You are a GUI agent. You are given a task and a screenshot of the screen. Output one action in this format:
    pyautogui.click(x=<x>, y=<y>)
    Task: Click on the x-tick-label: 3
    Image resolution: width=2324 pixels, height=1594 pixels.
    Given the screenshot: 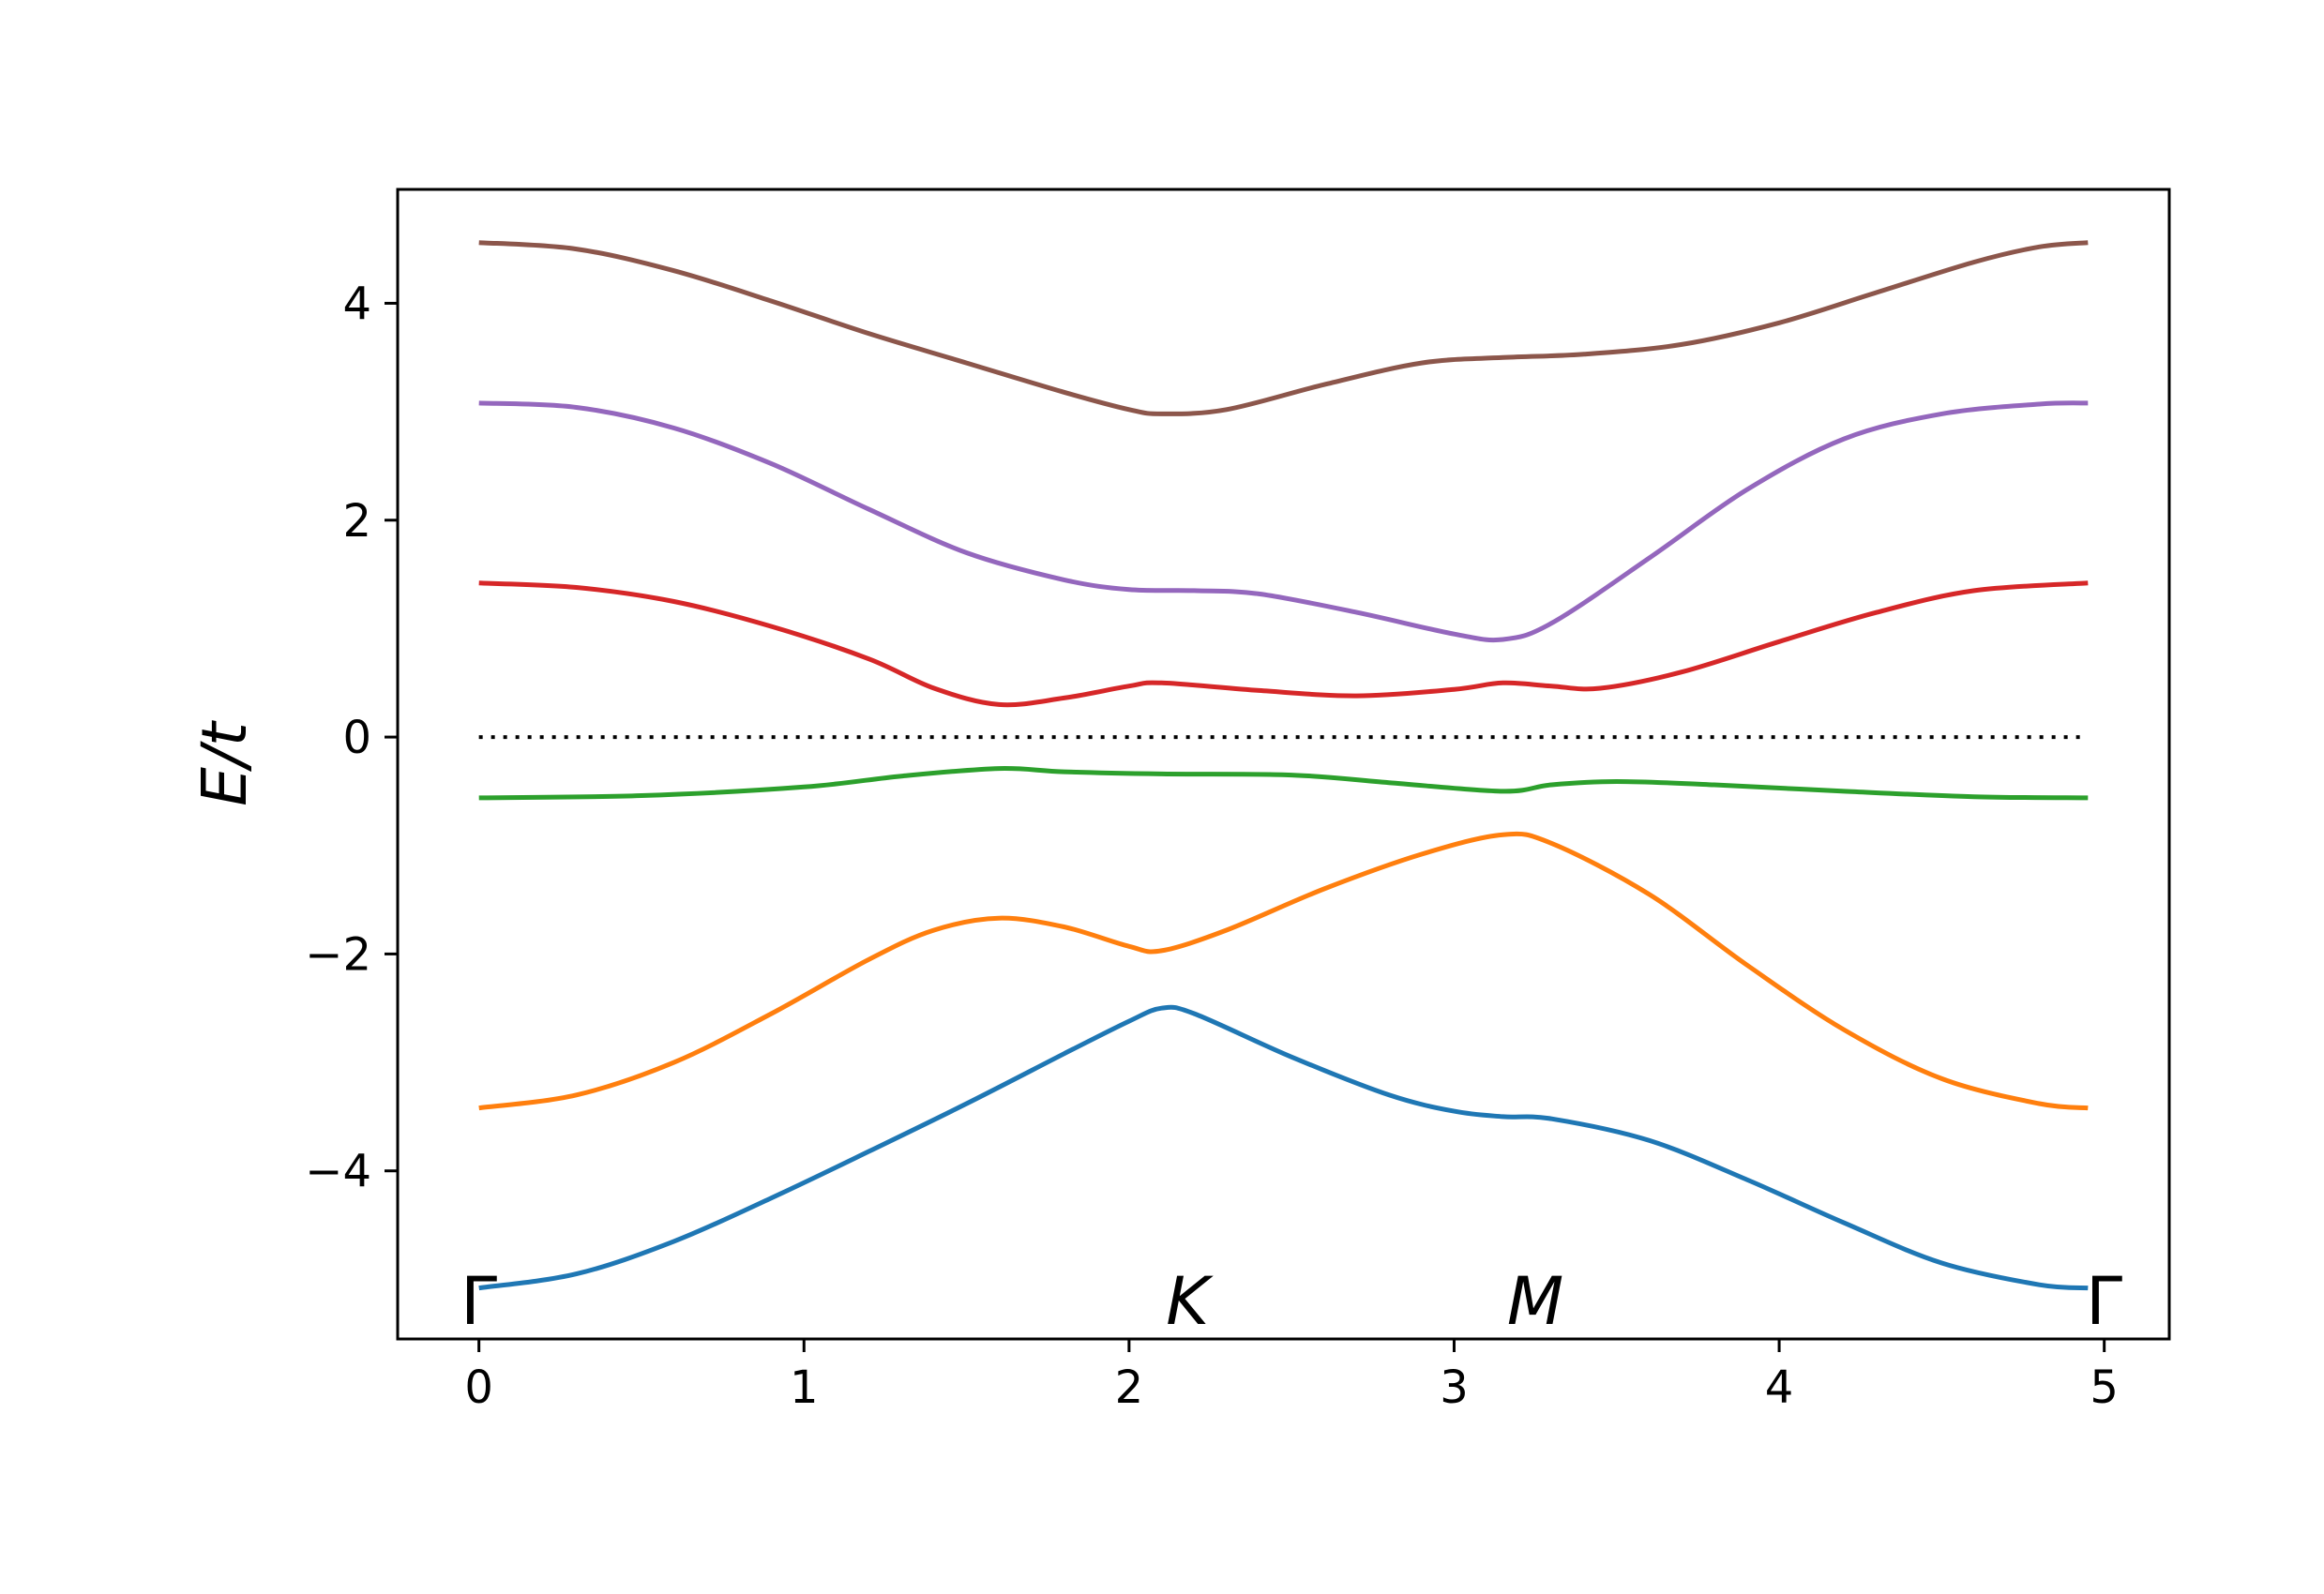 What is the action you would take?
    pyautogui.click(x=1454, y=1387)
    